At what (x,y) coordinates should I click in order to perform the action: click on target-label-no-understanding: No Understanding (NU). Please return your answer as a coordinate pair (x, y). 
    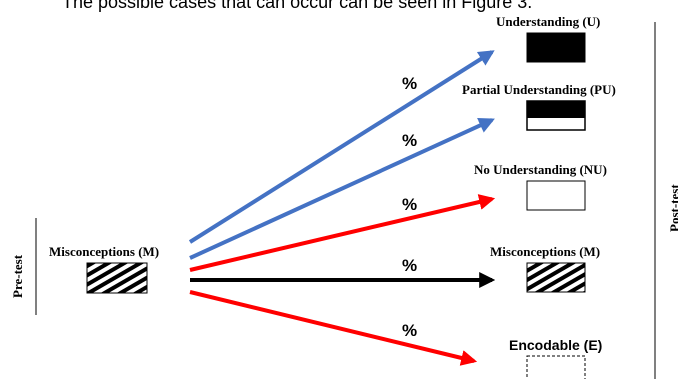
    Looking at the image, I should click on (540, 169).